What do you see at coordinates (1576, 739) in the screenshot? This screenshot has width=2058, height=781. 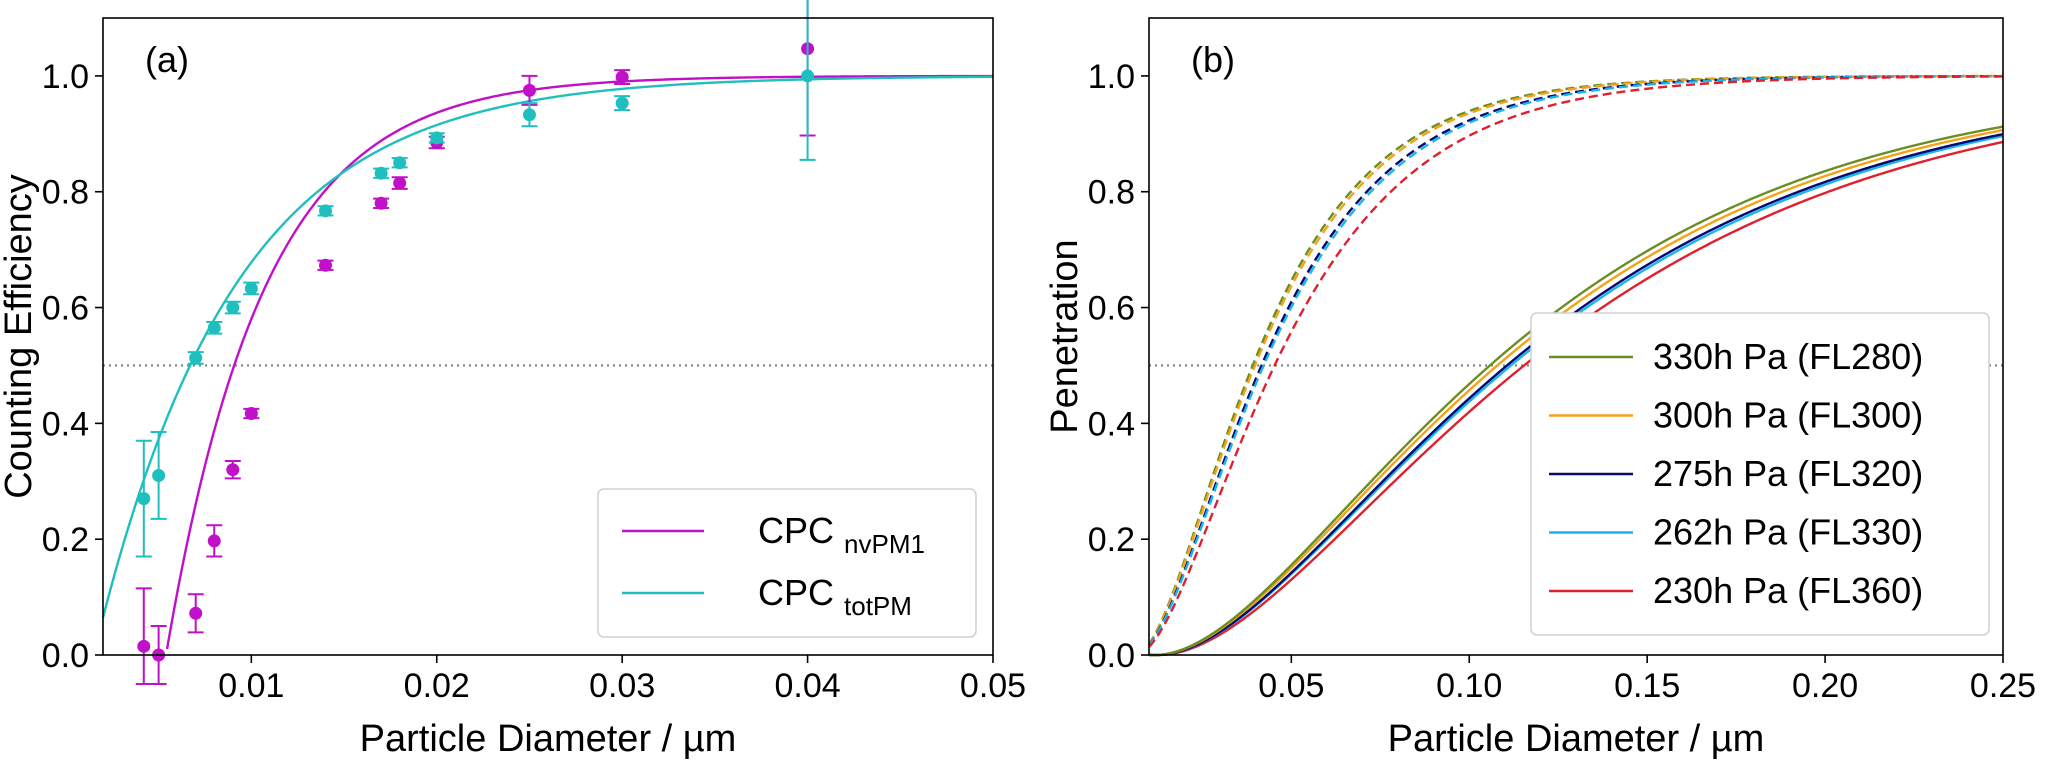 I see `x-axis-label-b: Particle Diameter / µm` at bounding box center [1576, 739].